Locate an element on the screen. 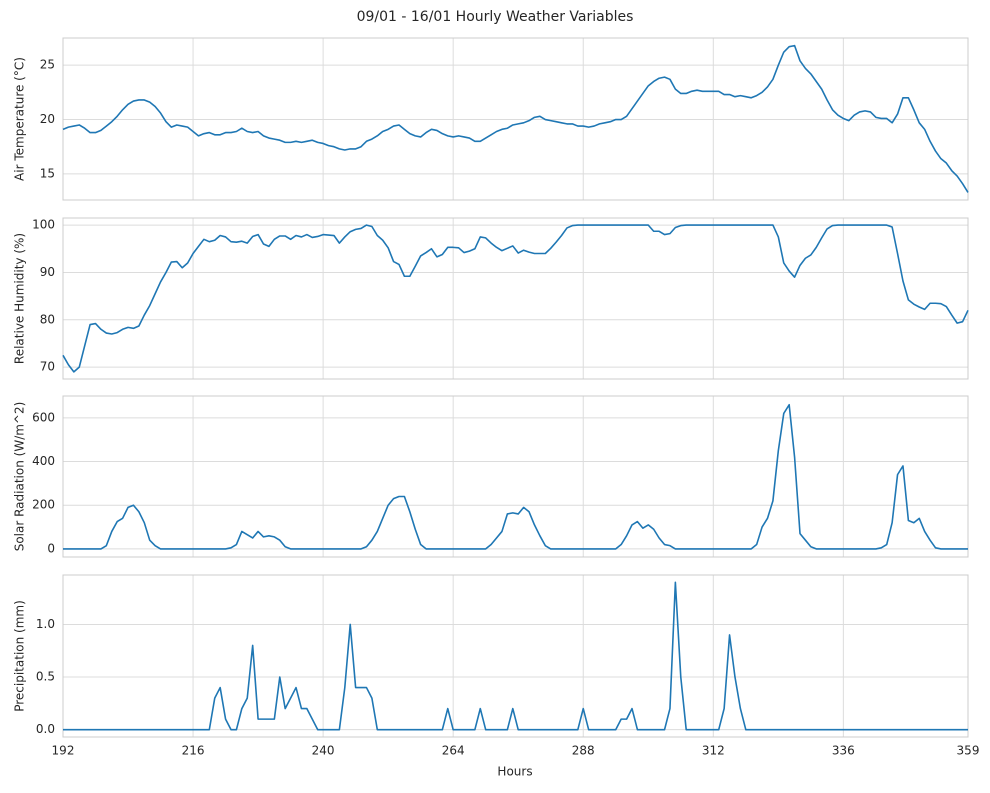 This screenshot has width=990, height=793. x-tick-label: 336 is located at coordinates (843, 751).